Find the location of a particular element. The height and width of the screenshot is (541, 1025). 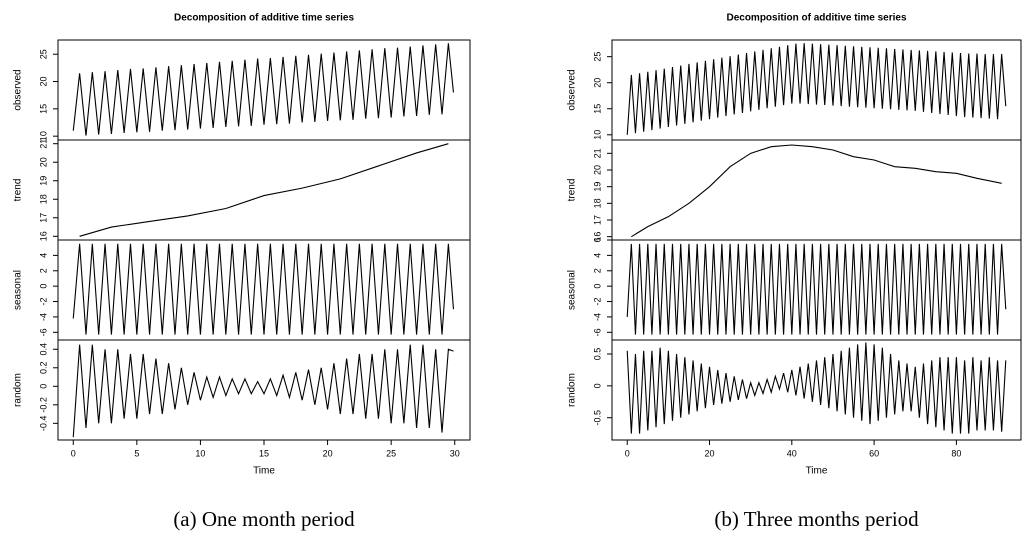

x-tick-label: 60 is located at coordinates (874, 453).